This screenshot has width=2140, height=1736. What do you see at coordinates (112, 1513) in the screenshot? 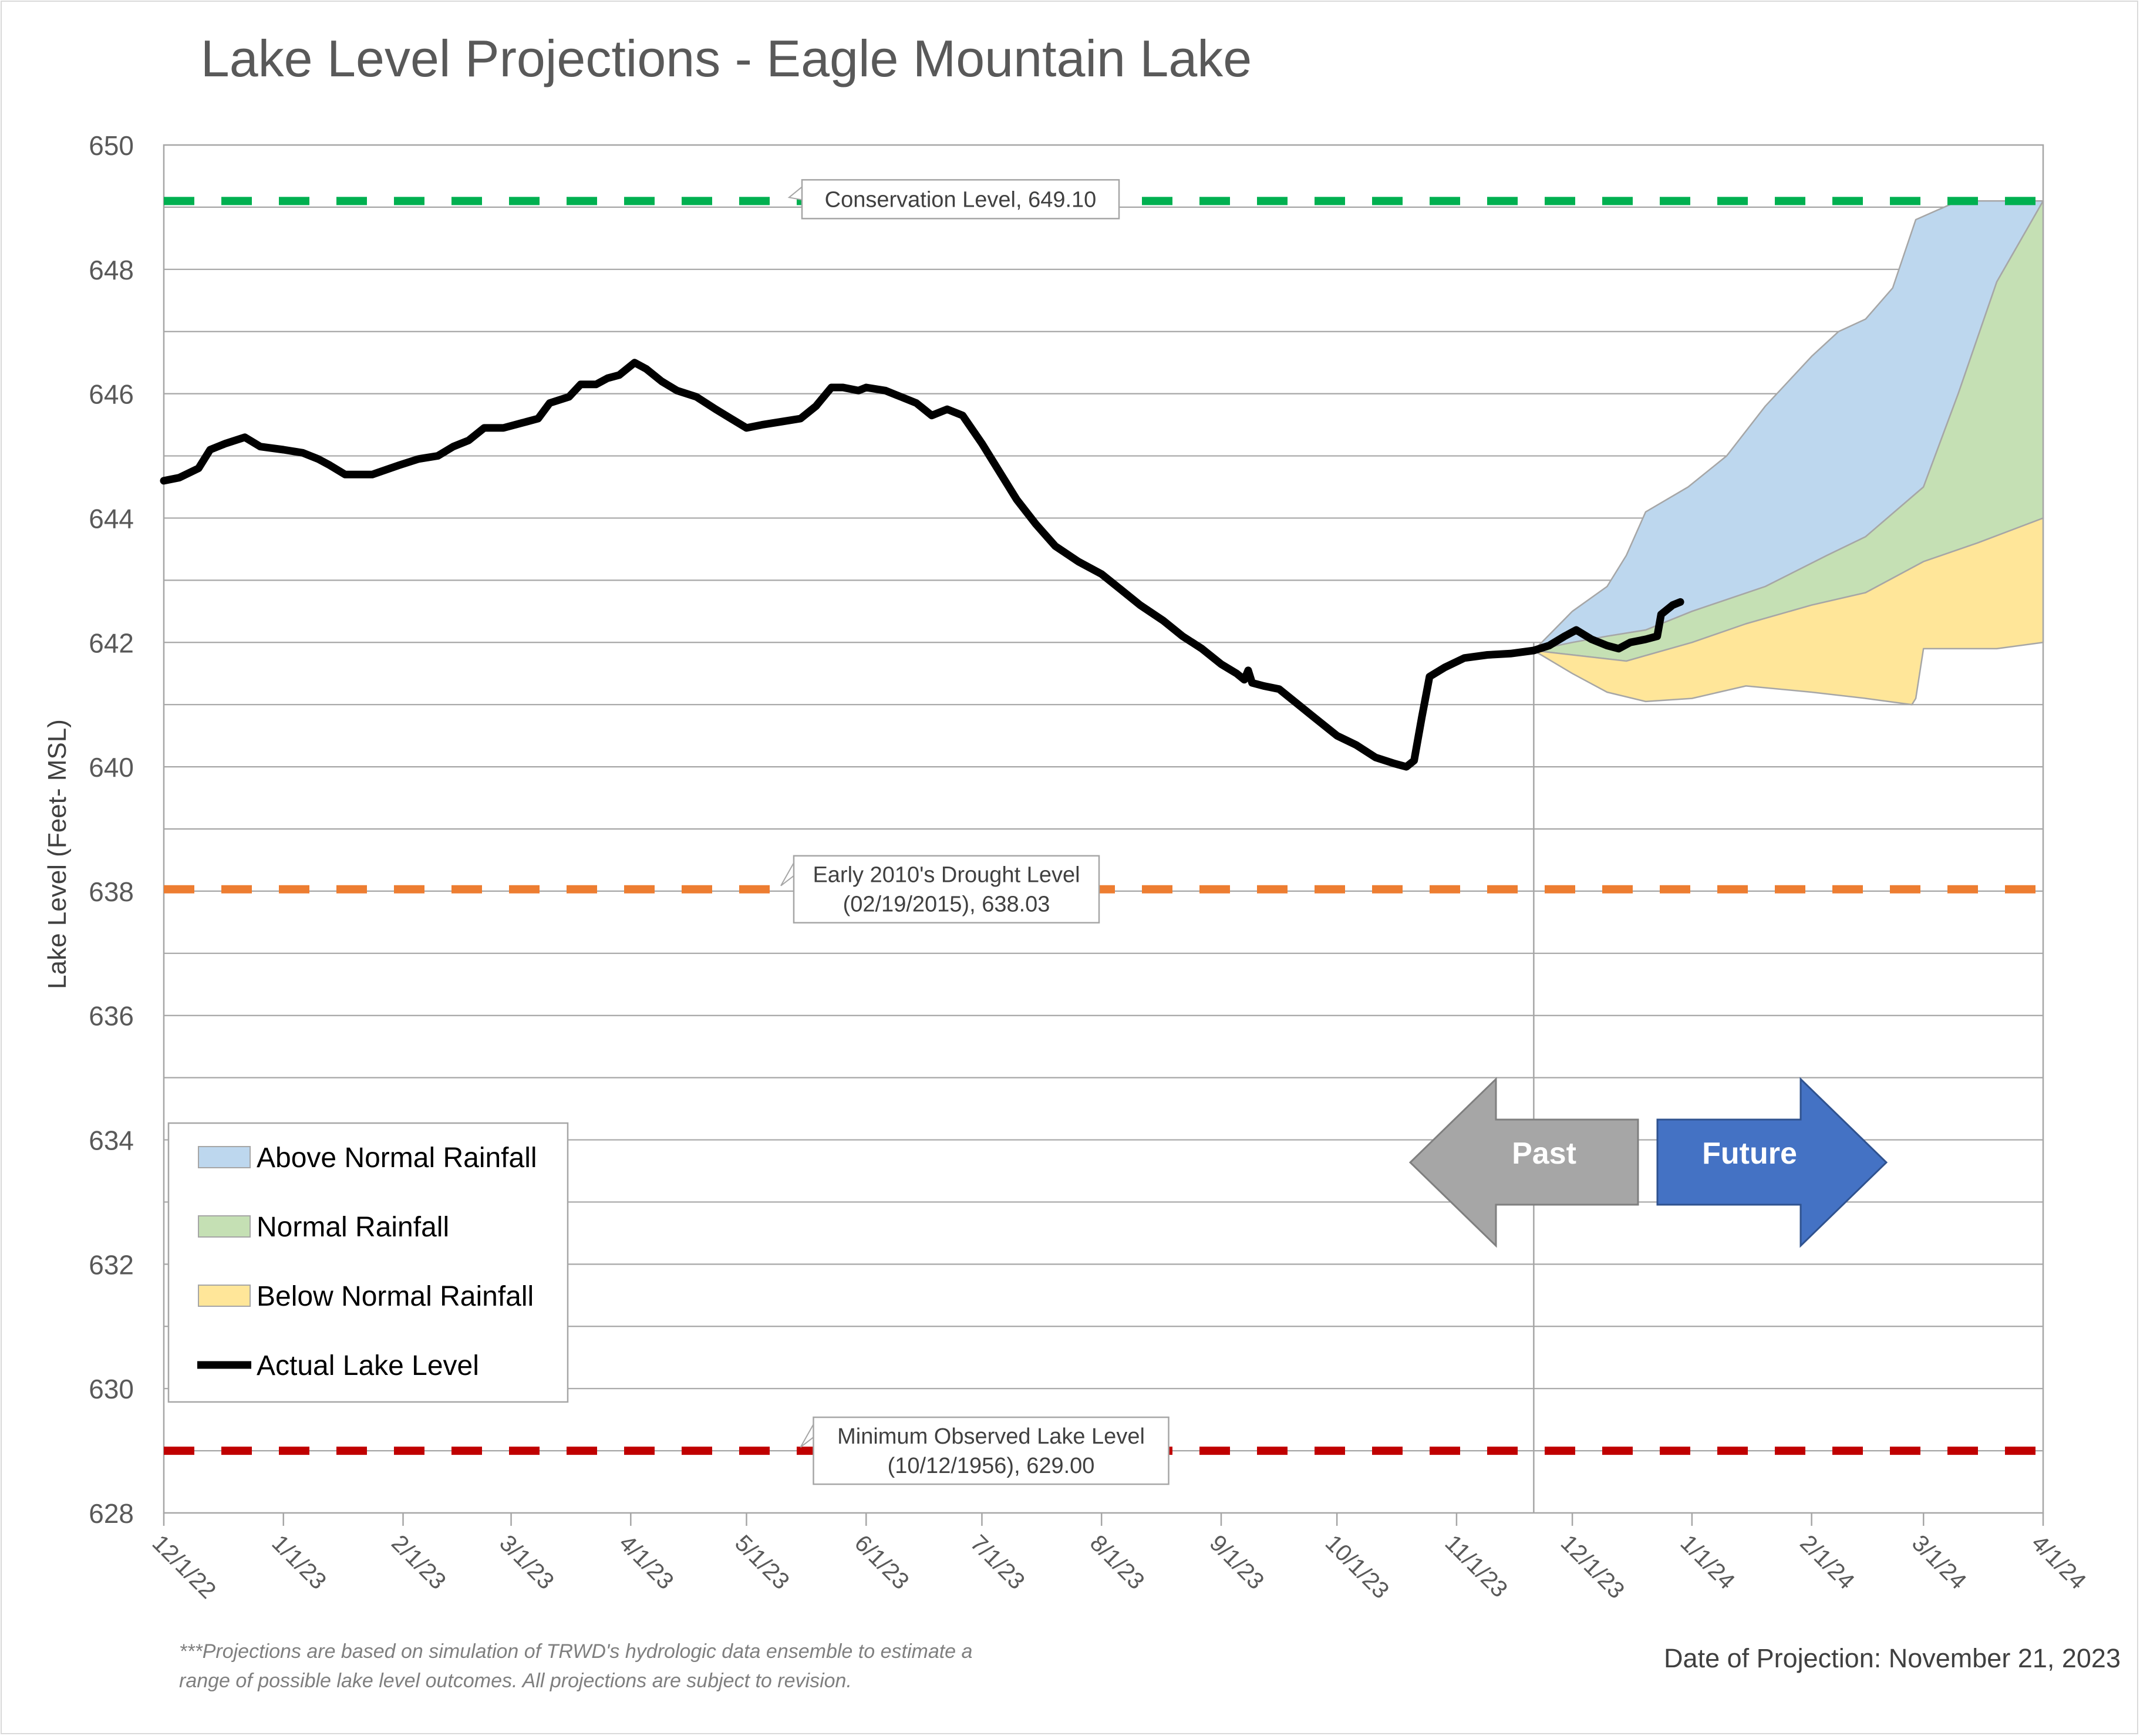
I see `y-tick-label: 628` at bounding box center [112, 1513].